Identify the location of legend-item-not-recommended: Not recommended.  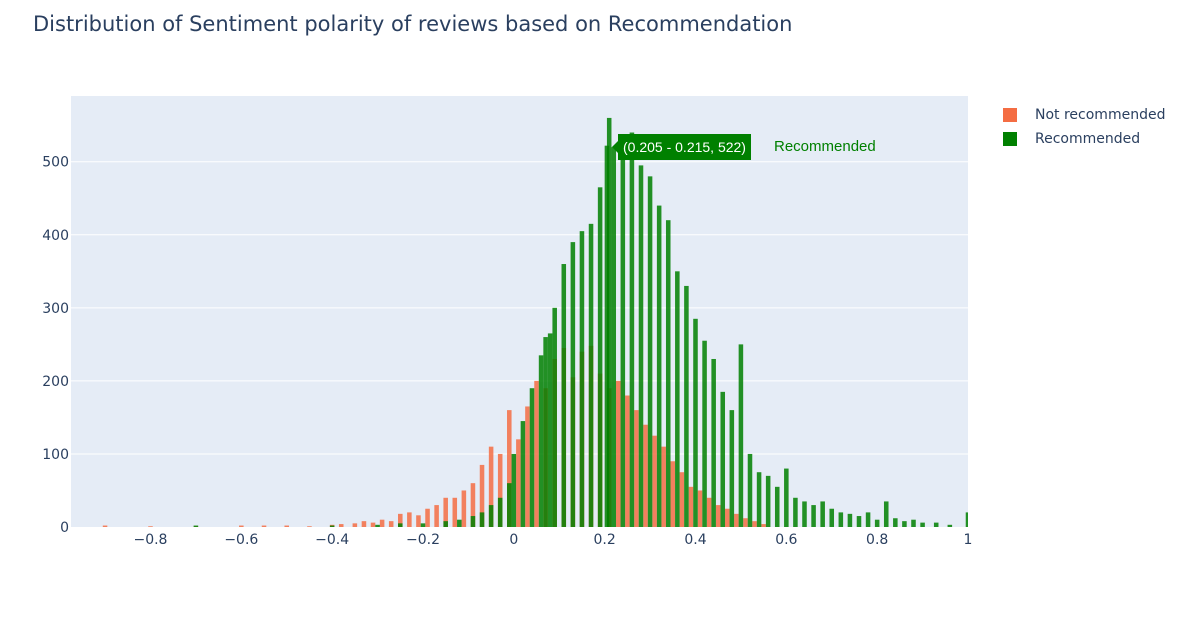
(1084, 115).